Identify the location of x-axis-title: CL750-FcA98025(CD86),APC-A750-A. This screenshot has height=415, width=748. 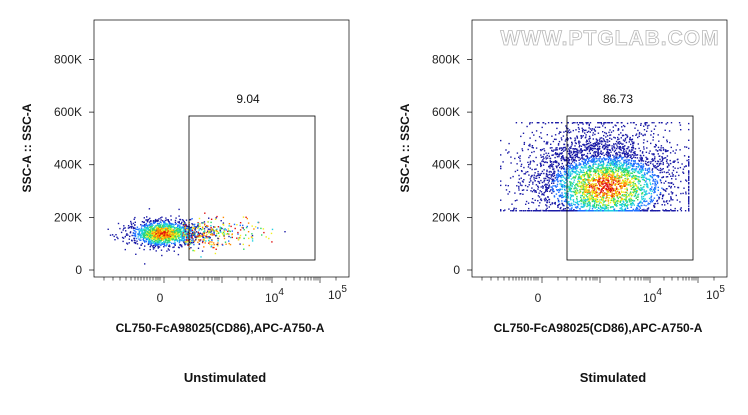
(220, 328).